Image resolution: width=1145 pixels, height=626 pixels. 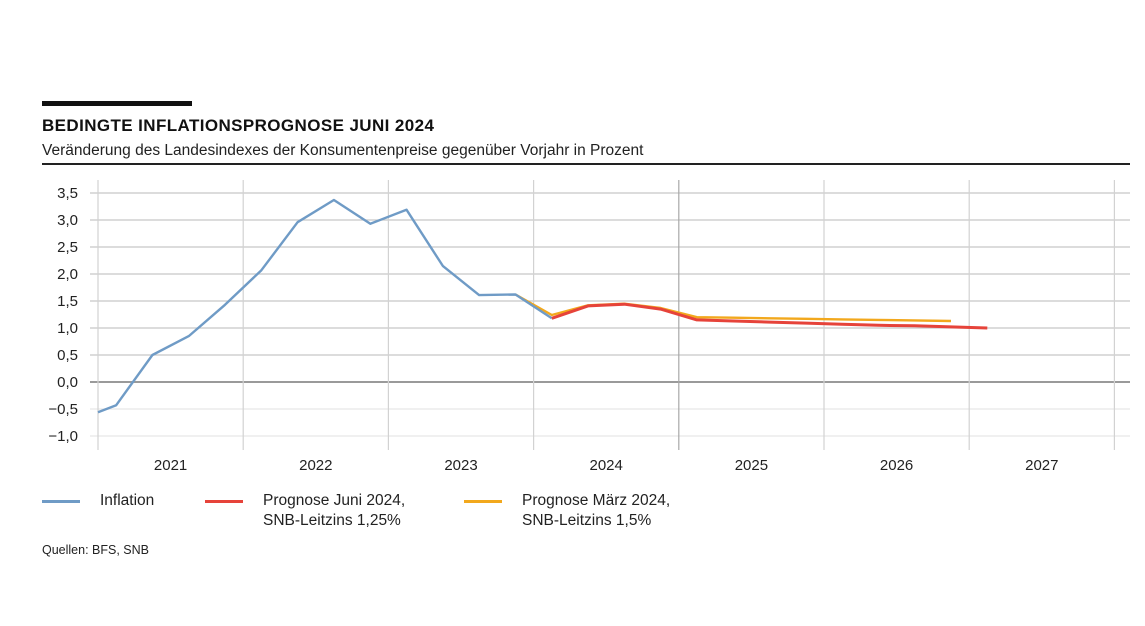 What do you see at coordinates (896, 465) in the screenshot?
I see `x-tick-label: 2026` at bounding box center [896, 465].